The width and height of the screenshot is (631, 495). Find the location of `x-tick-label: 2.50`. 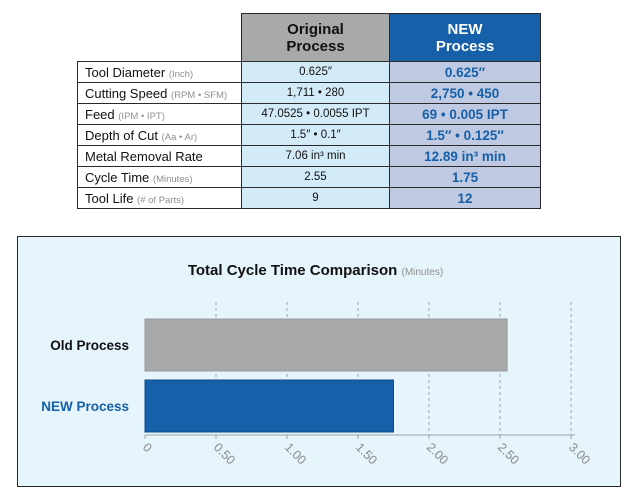

x-tick-label: 2.50 is located at coordinates (508, 453).